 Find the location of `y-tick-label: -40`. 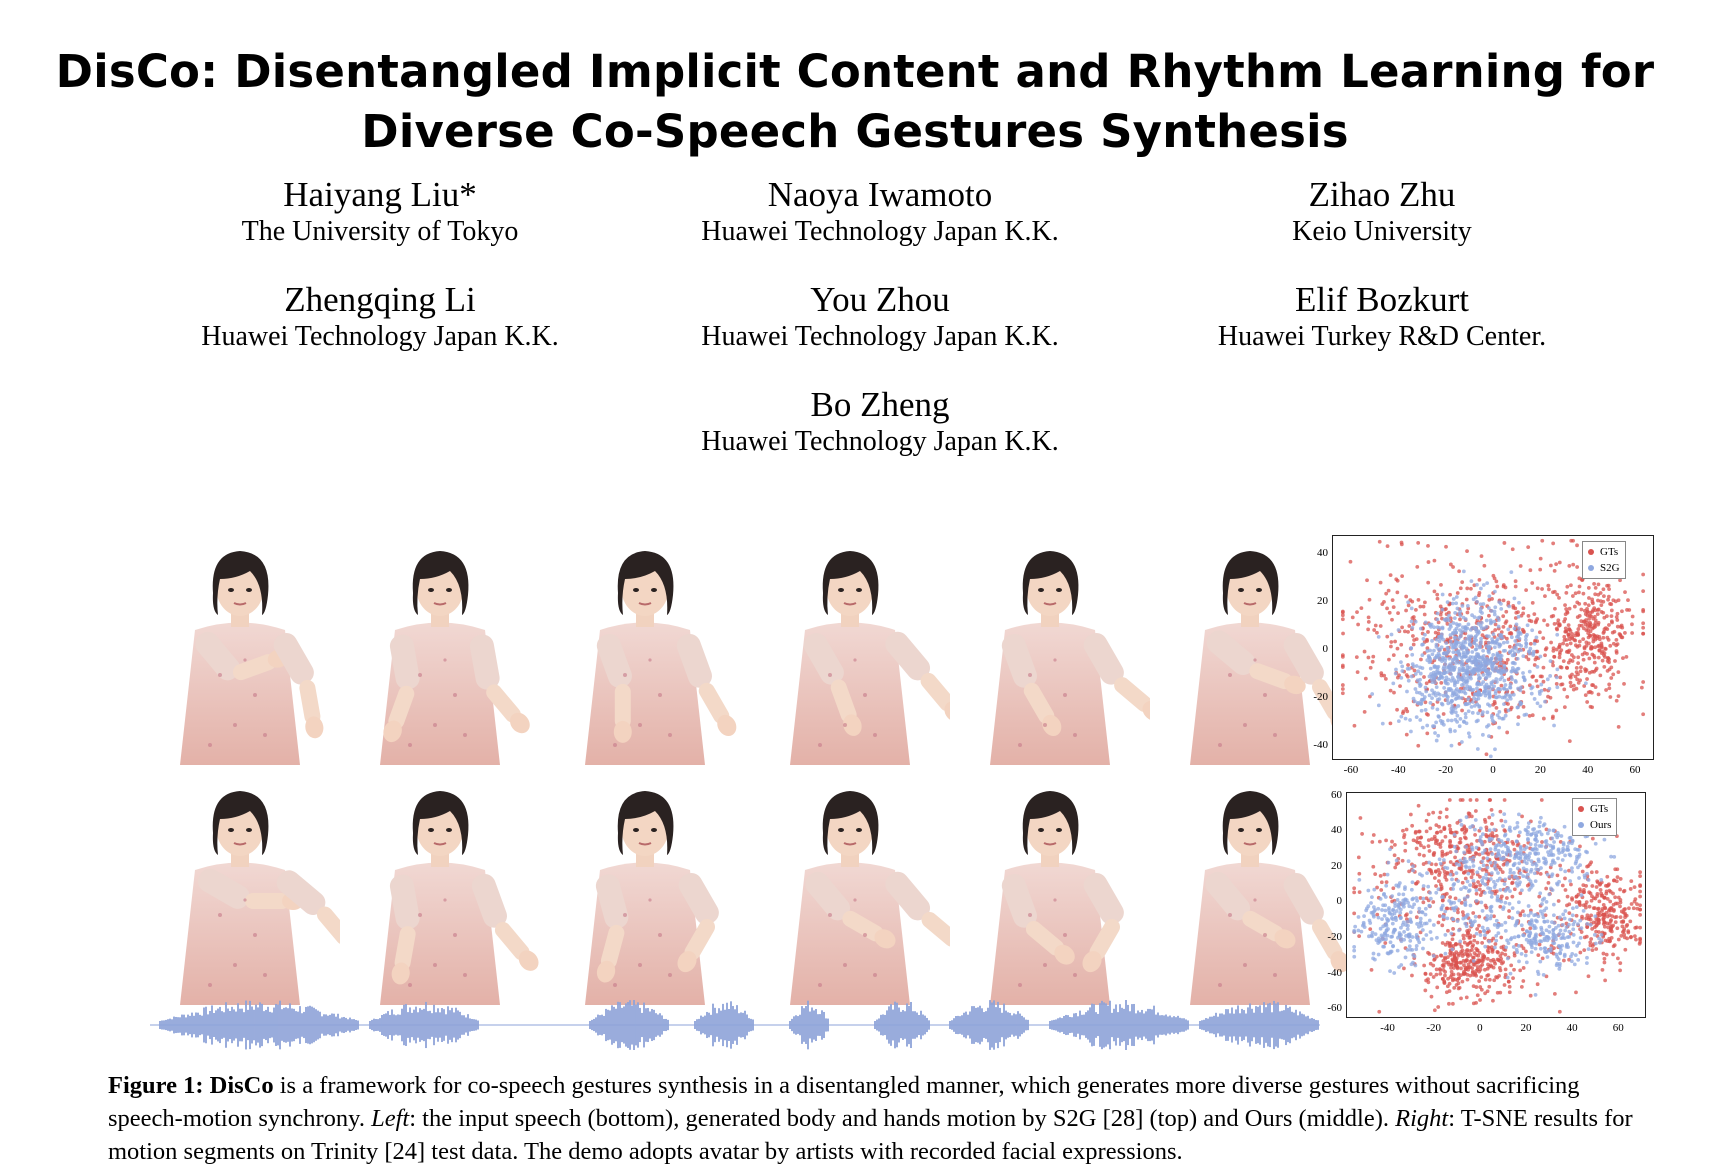

y-tick-label: -40 is located at coordinates (1320, 744).